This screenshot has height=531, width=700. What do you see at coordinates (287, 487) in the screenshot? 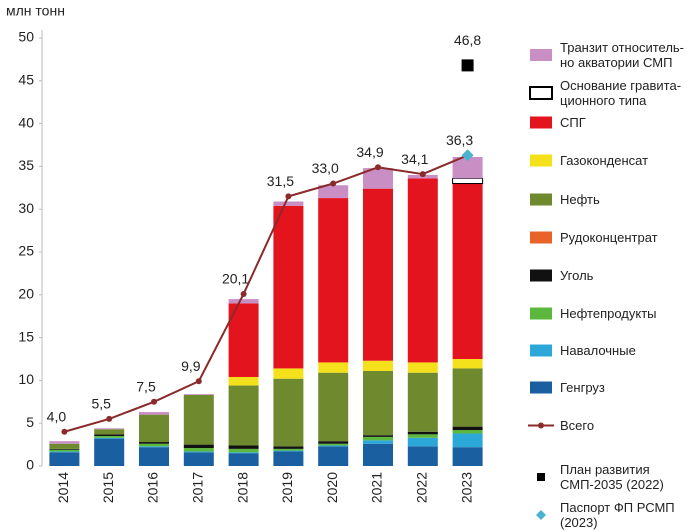
I see `x-tick-label: 2019` at bounding box center [287, 487].